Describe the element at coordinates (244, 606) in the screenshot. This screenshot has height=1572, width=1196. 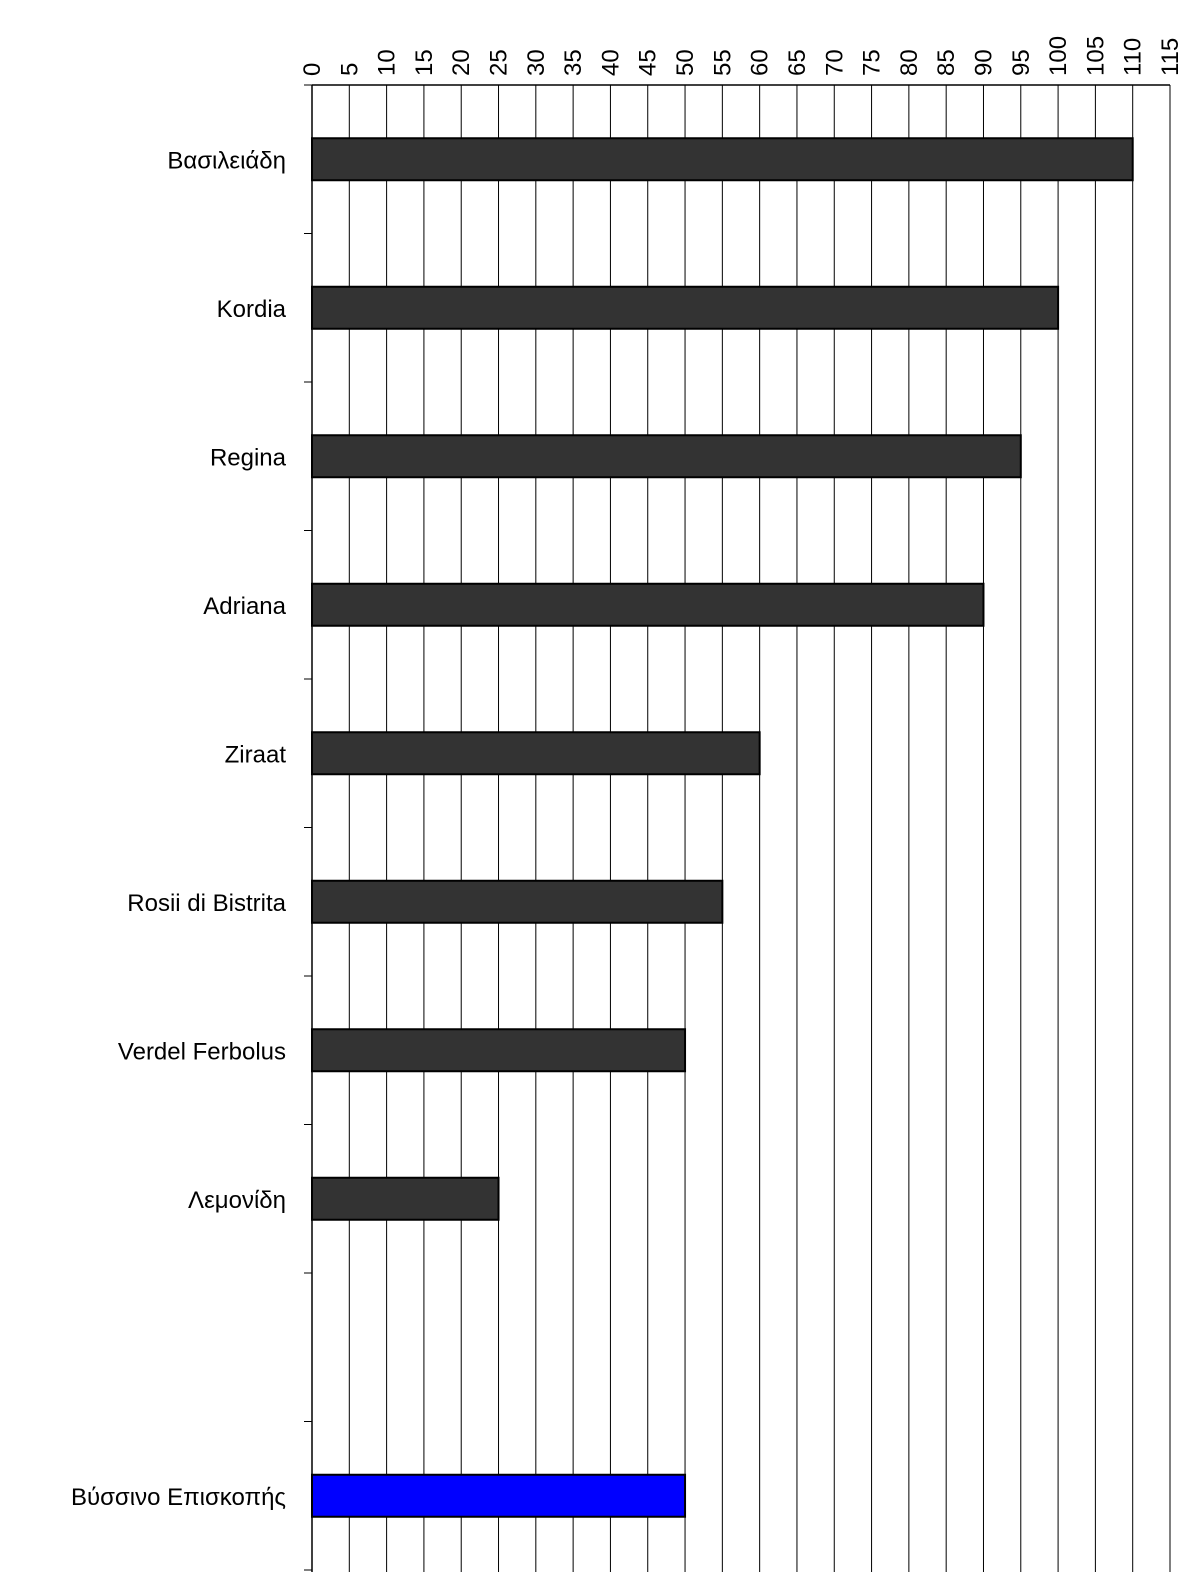
I see `category-label: Adriana` at that location.